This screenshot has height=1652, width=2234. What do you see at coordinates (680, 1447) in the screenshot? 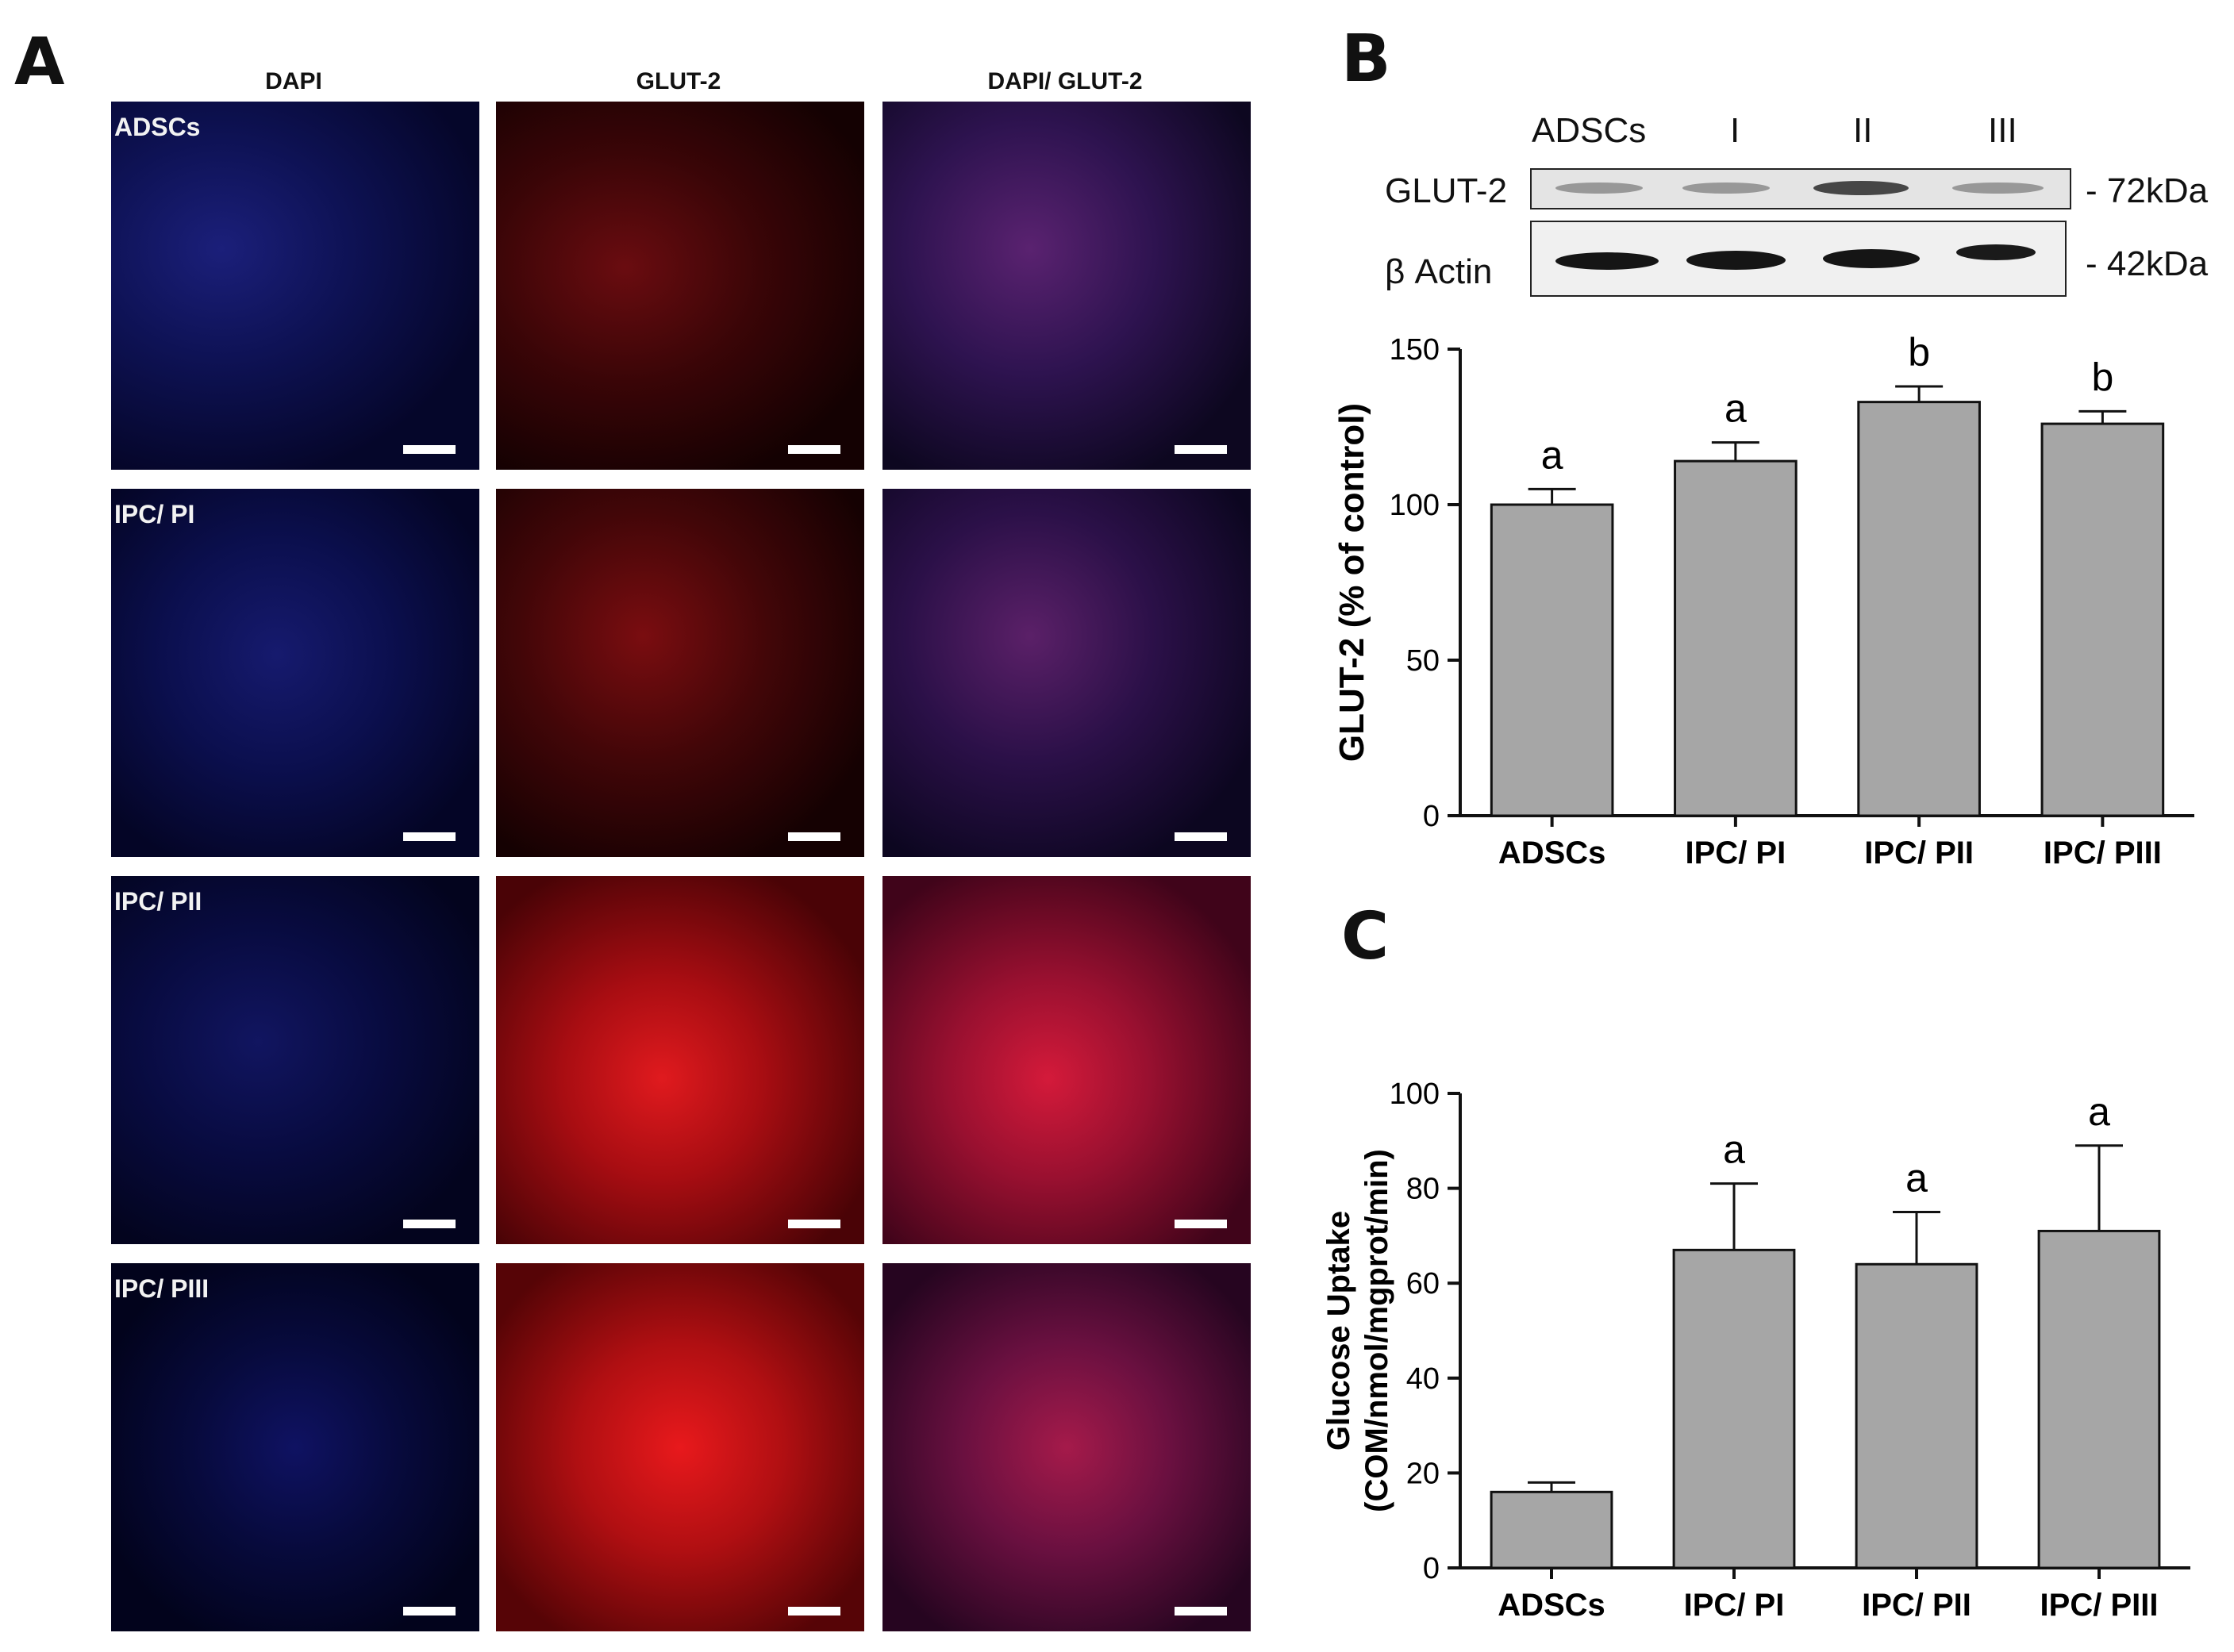
I see `micrograph-piii-glut2` at bounding box center [680, 1447].